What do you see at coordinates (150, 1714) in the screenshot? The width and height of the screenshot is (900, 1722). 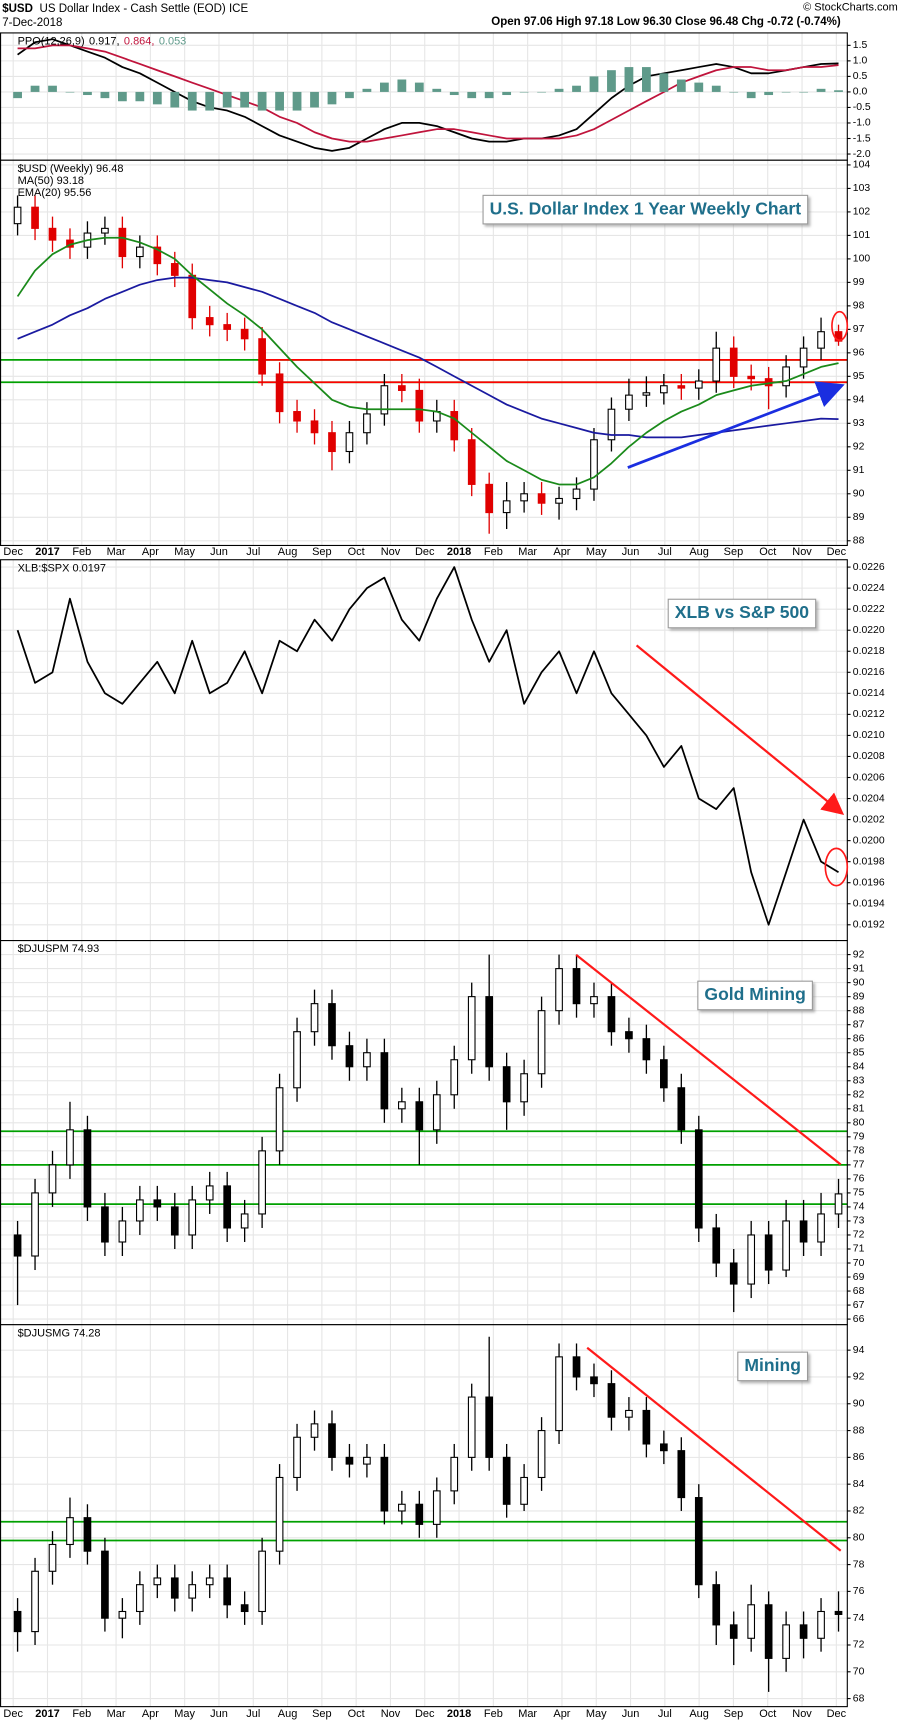 I see `x-tick-label: Apr` at bounding box center [150, 1714].